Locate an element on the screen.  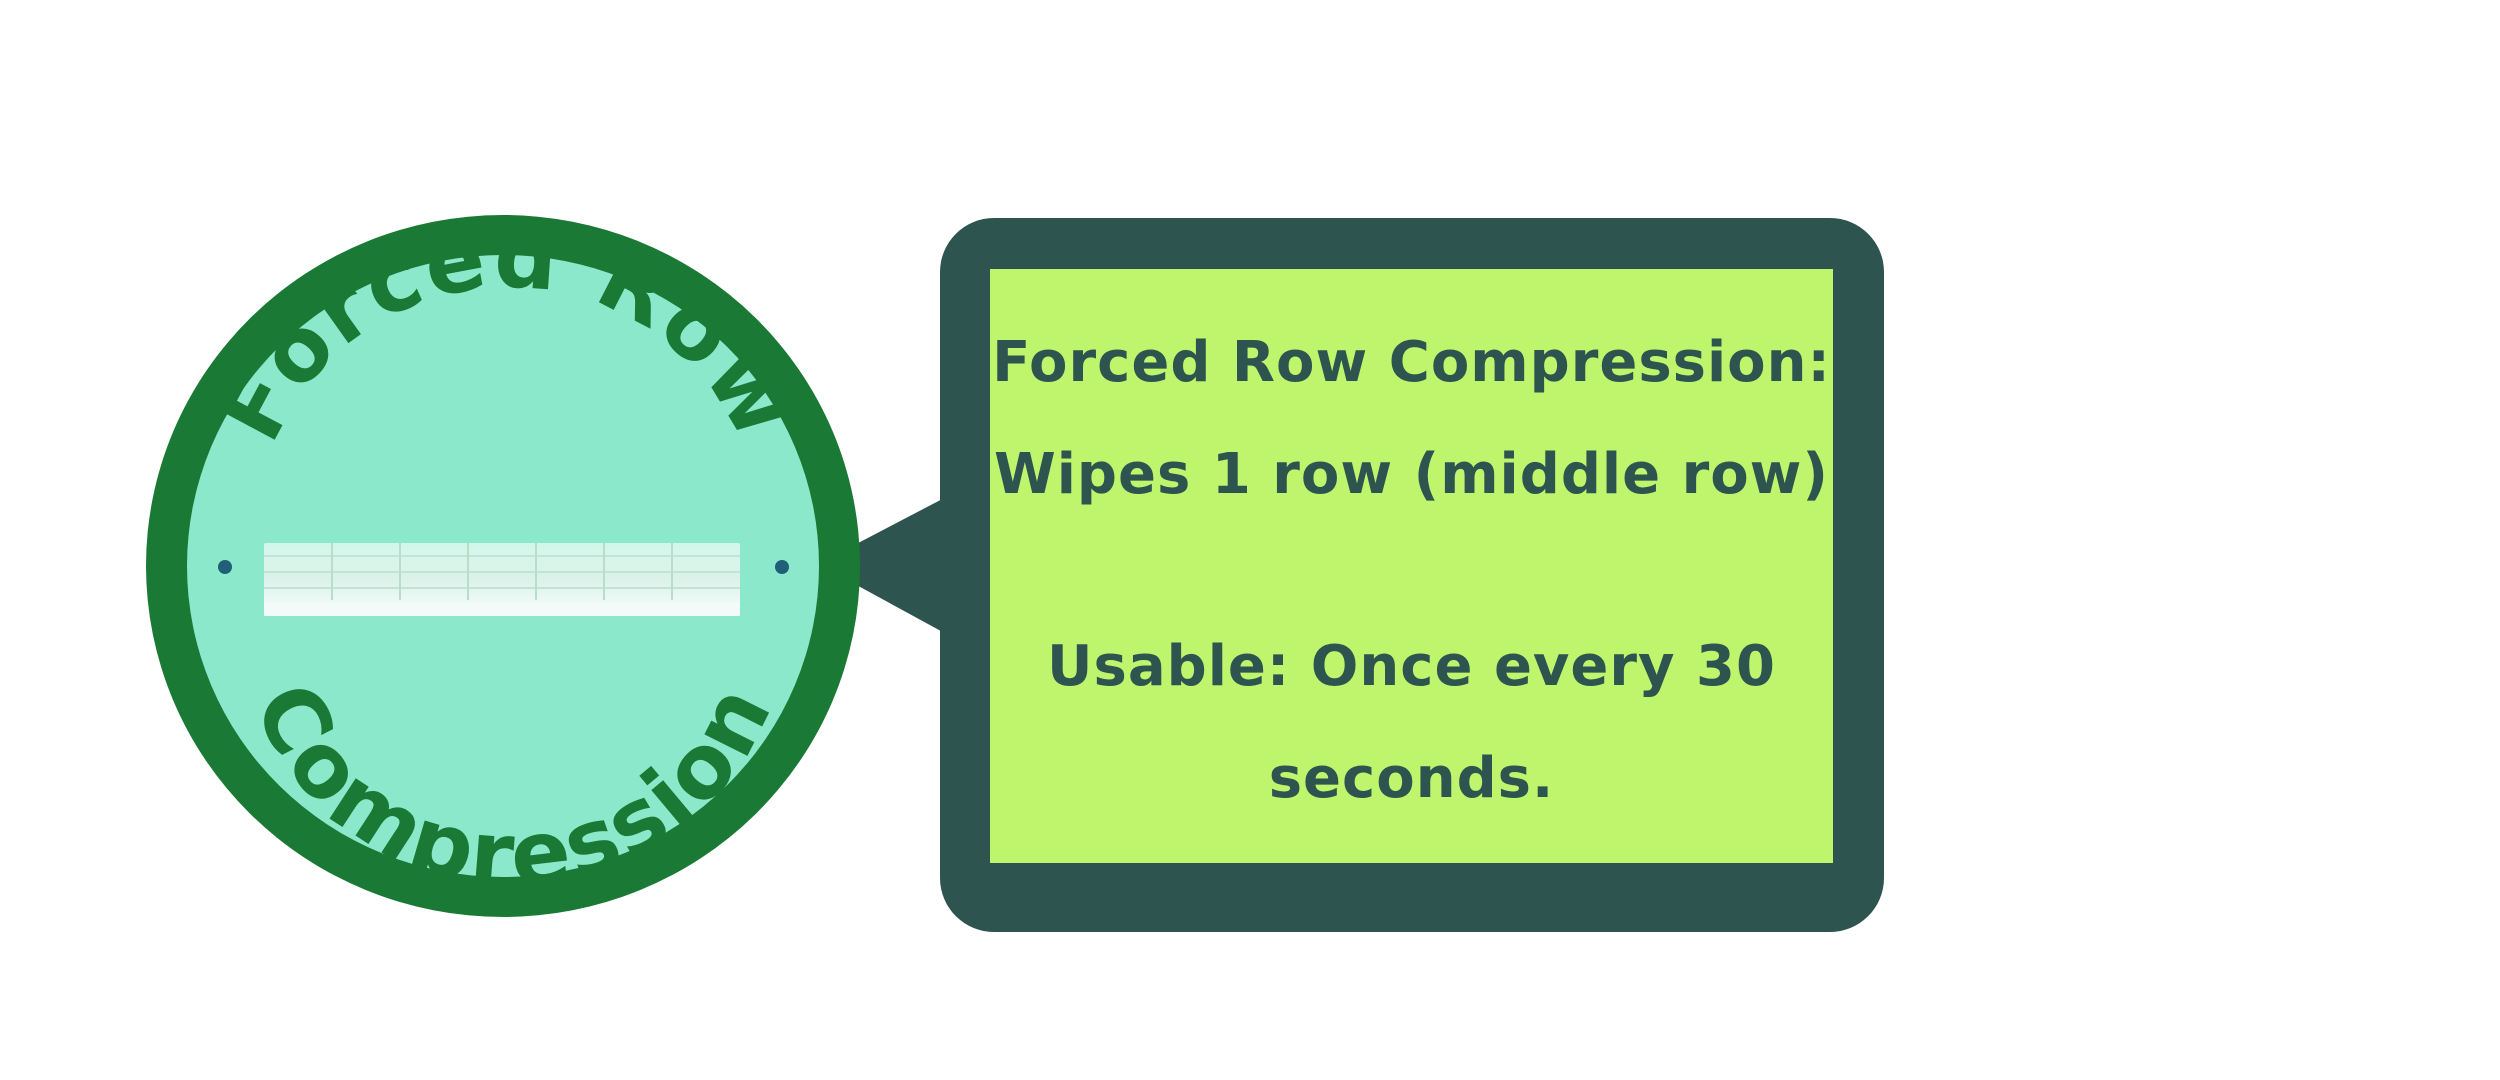
callout-pointer is located at coordinates (884, 565).